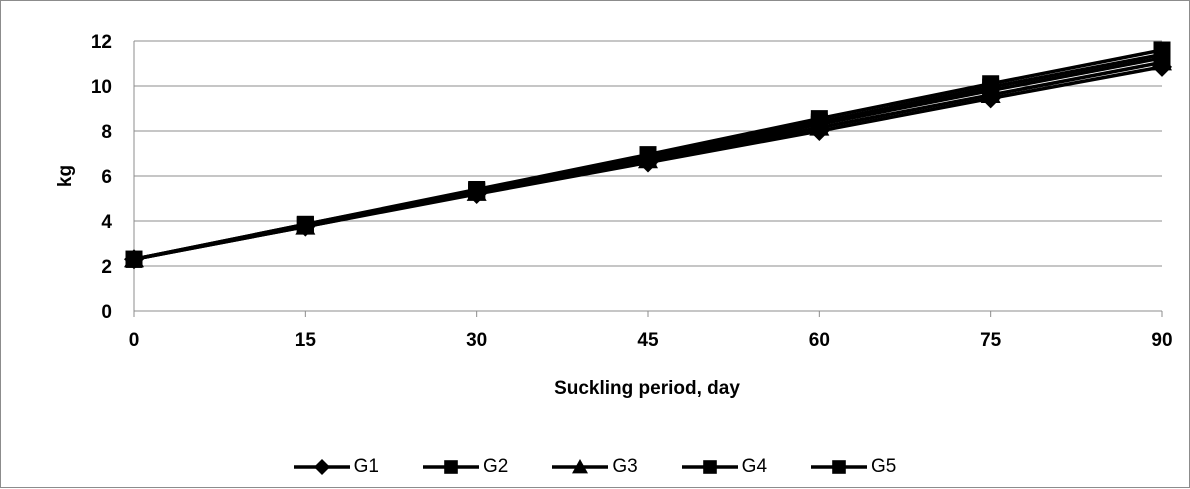  I want to click on legend-item: G5, so click(853, 467).